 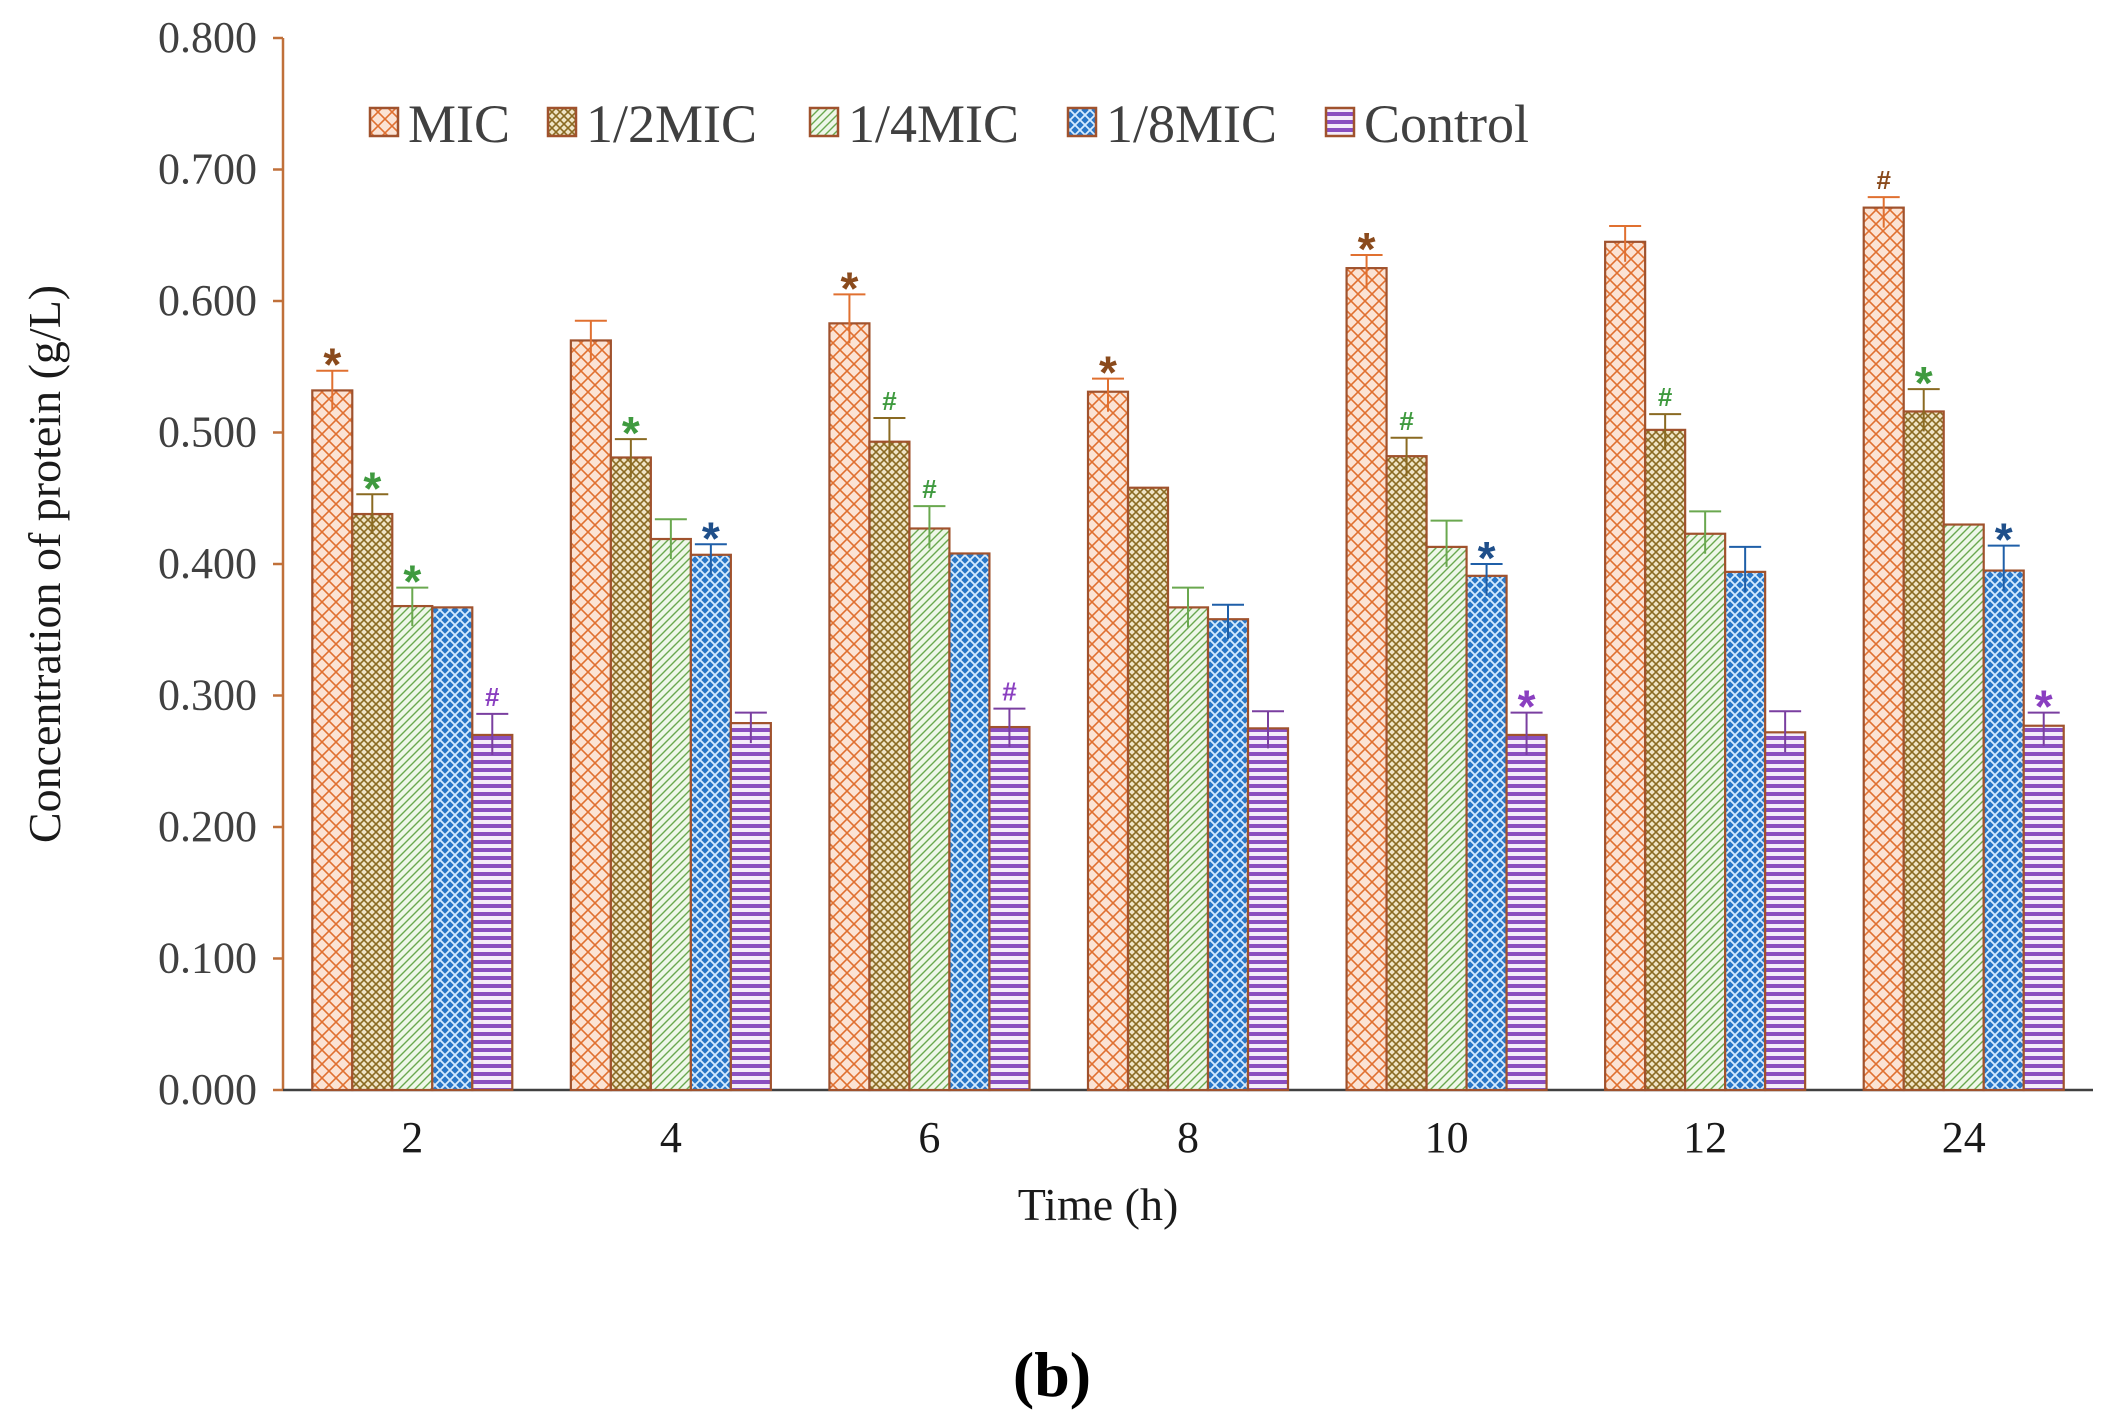 I want to click on legend-swatch-control, so click(x=1340, y=122).